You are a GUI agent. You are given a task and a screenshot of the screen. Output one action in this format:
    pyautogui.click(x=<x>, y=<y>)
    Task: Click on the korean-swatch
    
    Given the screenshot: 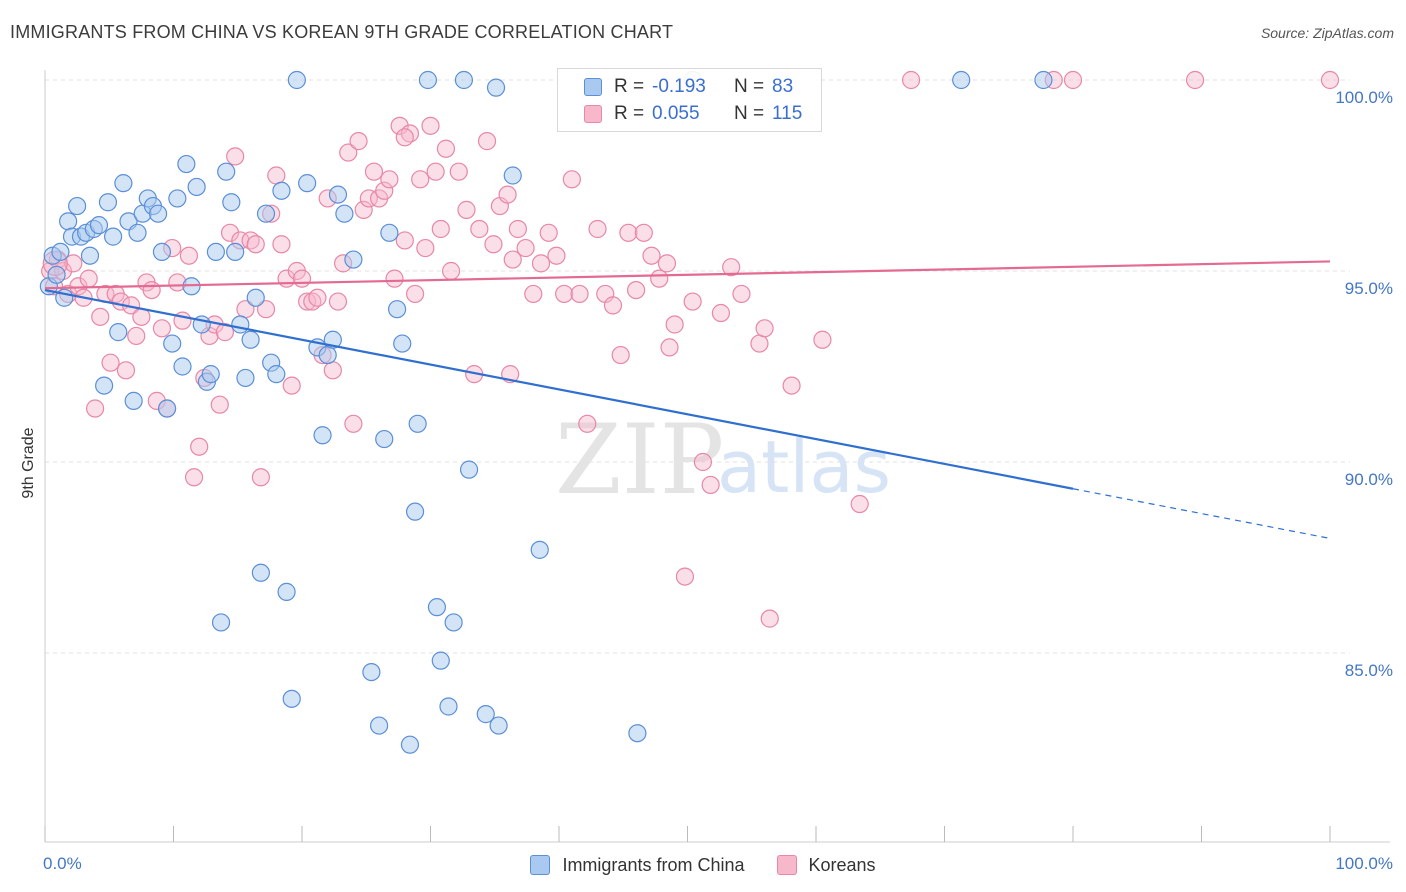 What is the action you would take?
    pyautogui.click(x=786, y=865)
    